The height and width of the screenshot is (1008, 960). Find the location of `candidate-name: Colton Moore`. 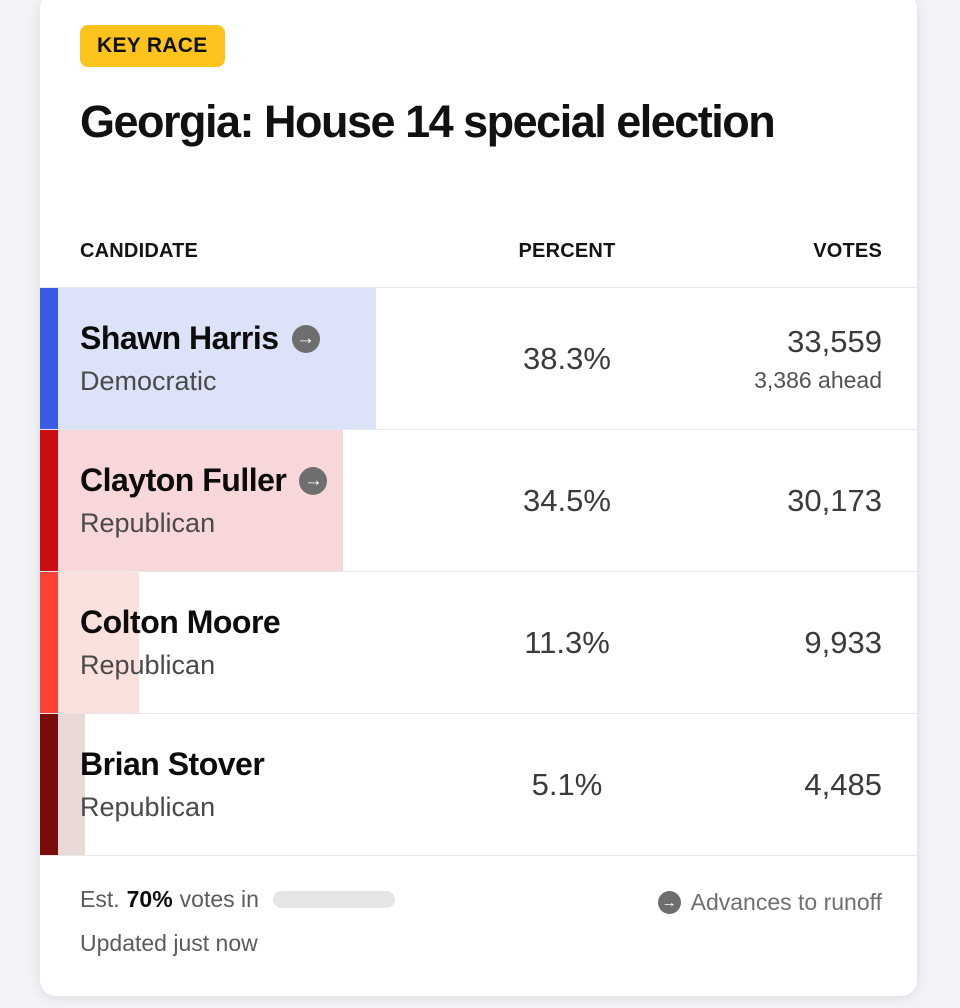

candidate-name: Colton Moore is located at coordinates (180, 622).